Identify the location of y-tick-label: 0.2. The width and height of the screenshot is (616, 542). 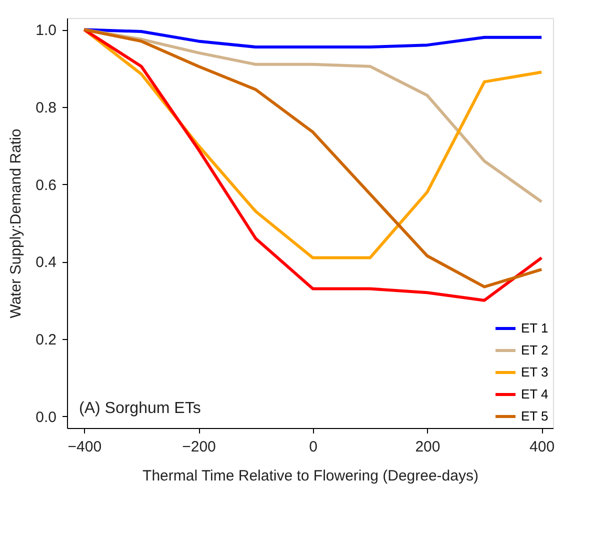
(46, 340).